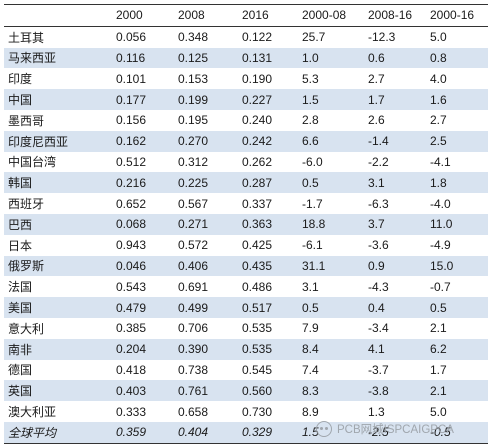  What do you see at coordinates (193, 57) in the screenshot?
I see `value-cell: 0.125` at bounding box center [193, 57].